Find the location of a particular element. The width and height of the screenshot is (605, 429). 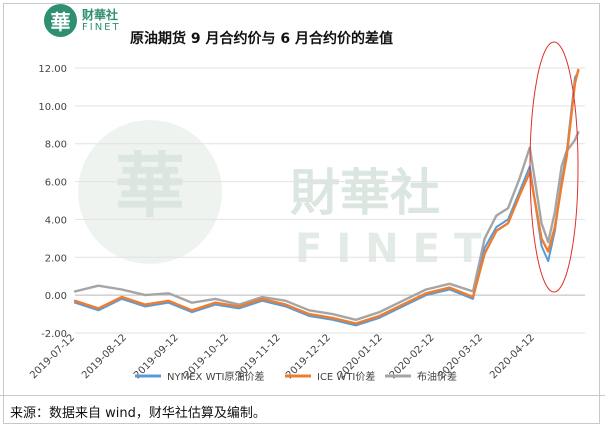

y-tick-label: -2.00 is located at coordinates (54, 334).